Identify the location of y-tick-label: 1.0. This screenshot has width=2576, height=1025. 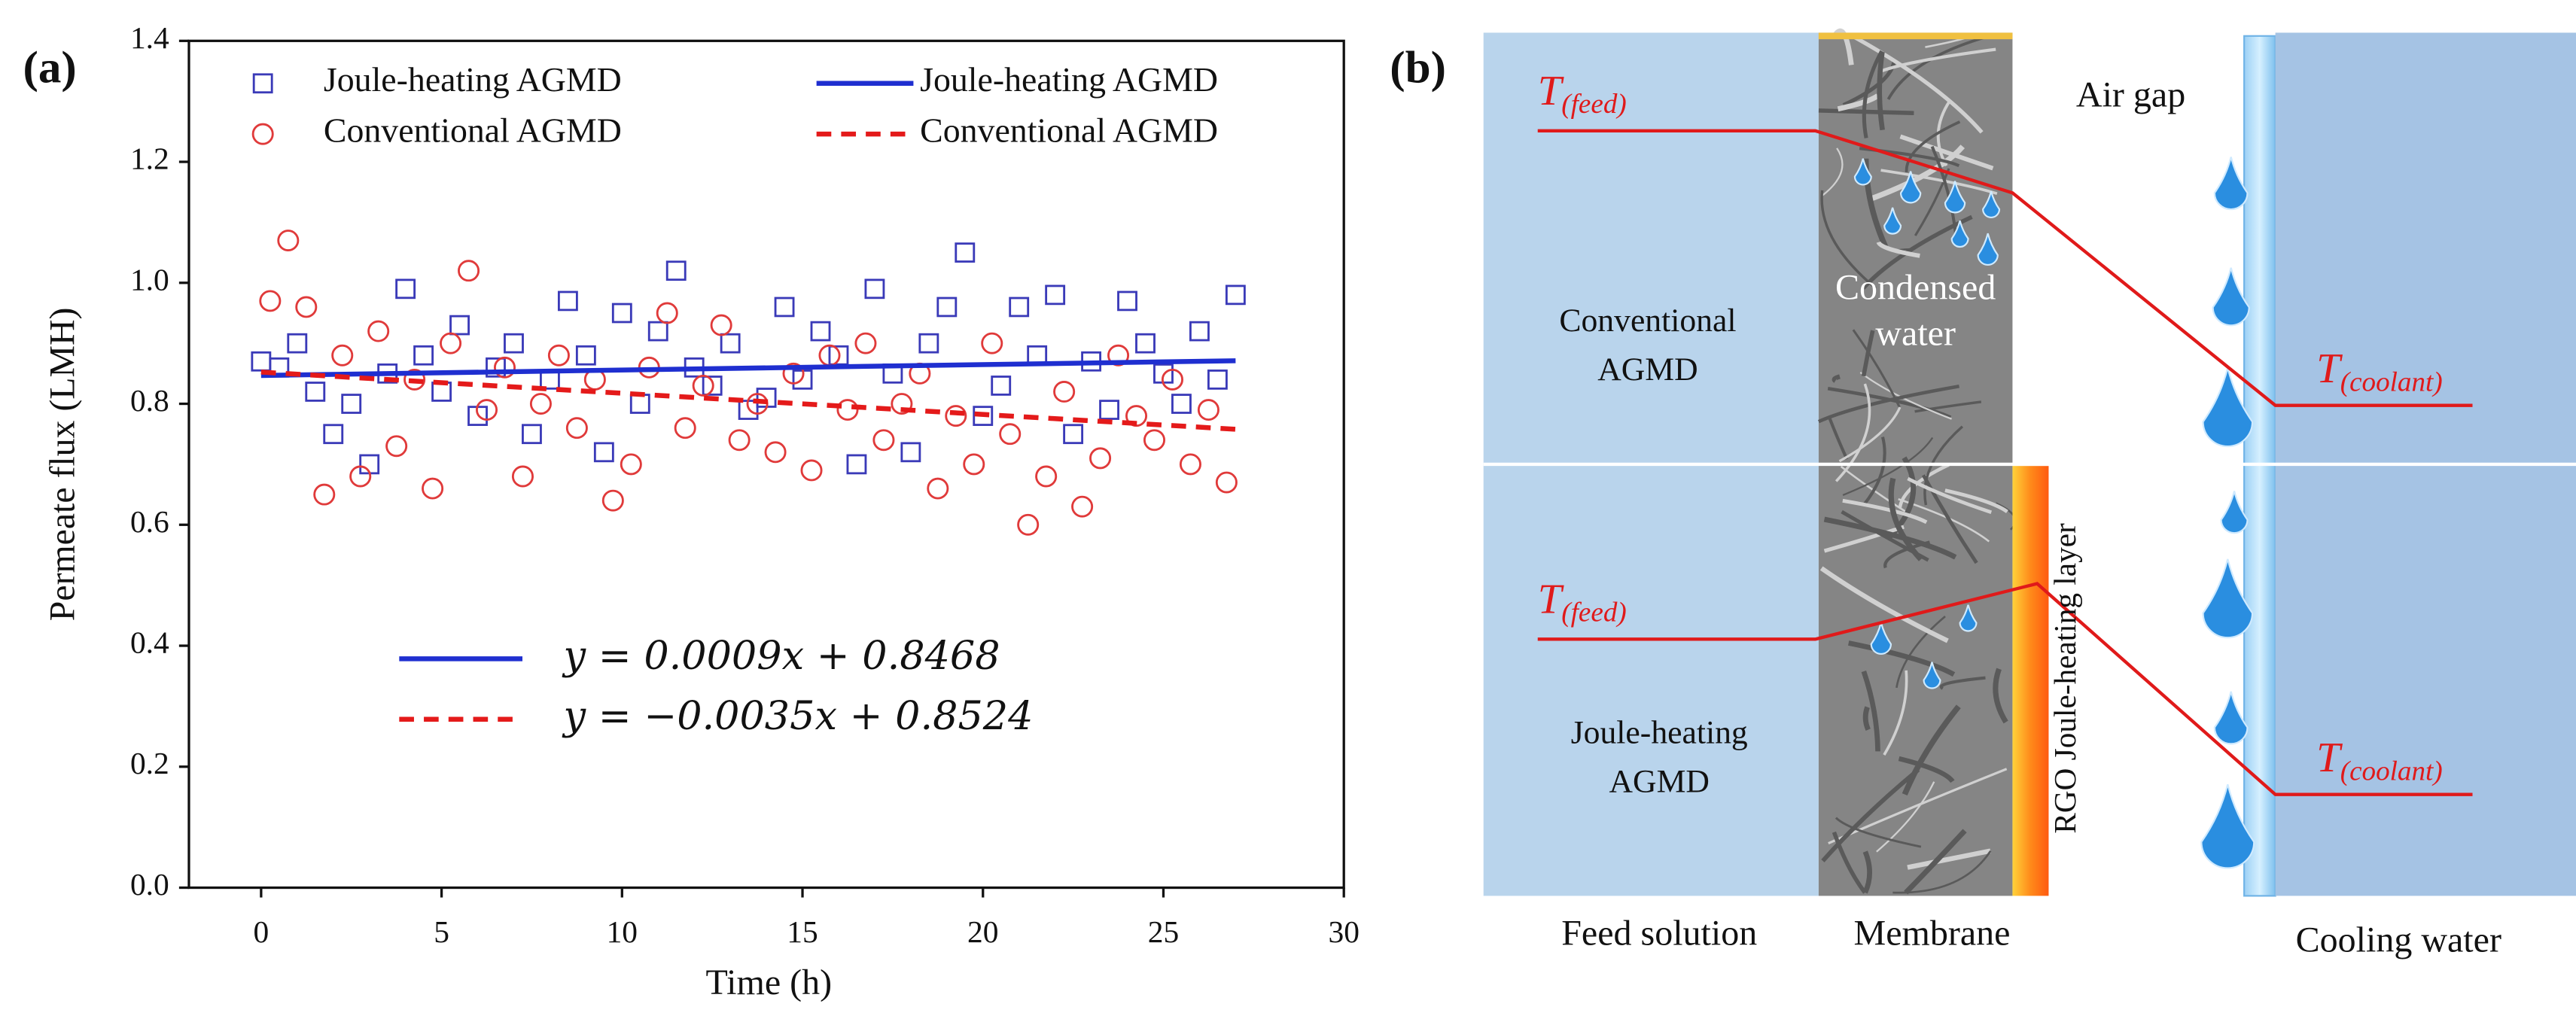
(150, 279).